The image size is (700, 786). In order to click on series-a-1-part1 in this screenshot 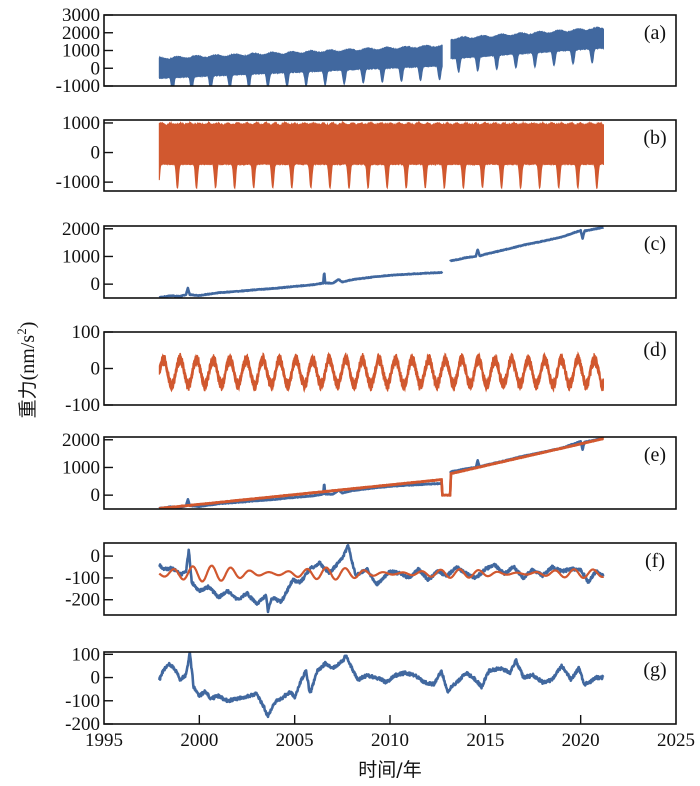, I will do `click(300, 65)`.